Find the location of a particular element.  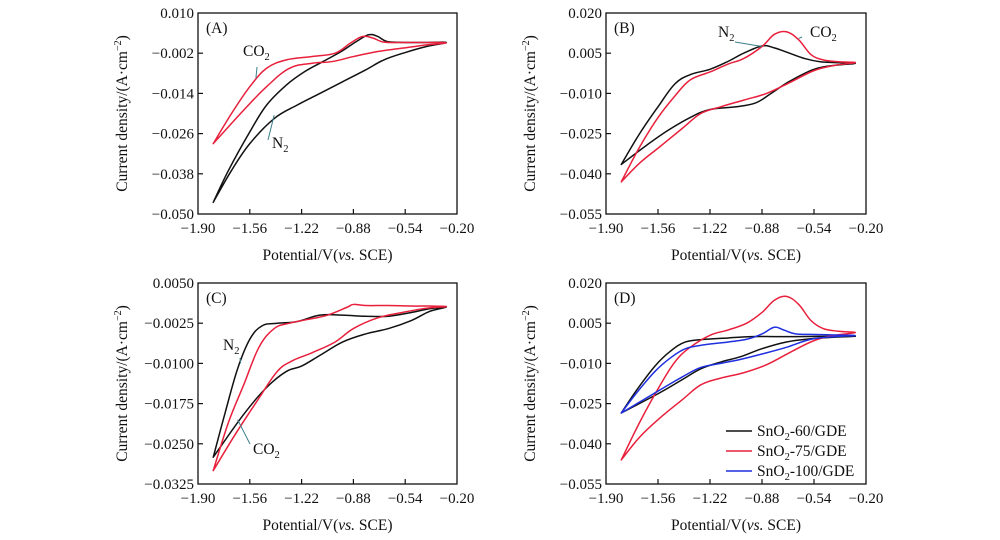

panel-label: (B) is located at coordinates (624, 28).